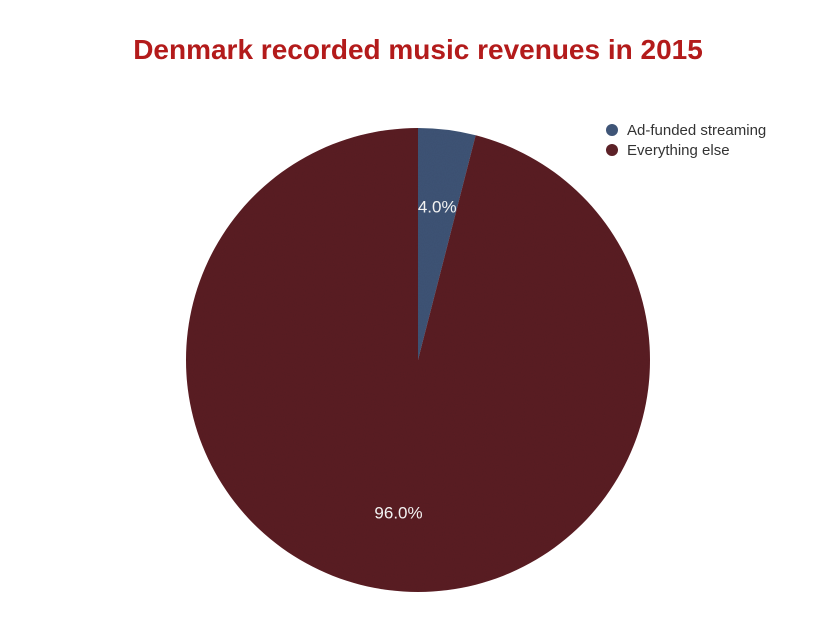  I want to click on legend-item-ad-funded-streaming: Ad-funded streaming, so click(686, 130).